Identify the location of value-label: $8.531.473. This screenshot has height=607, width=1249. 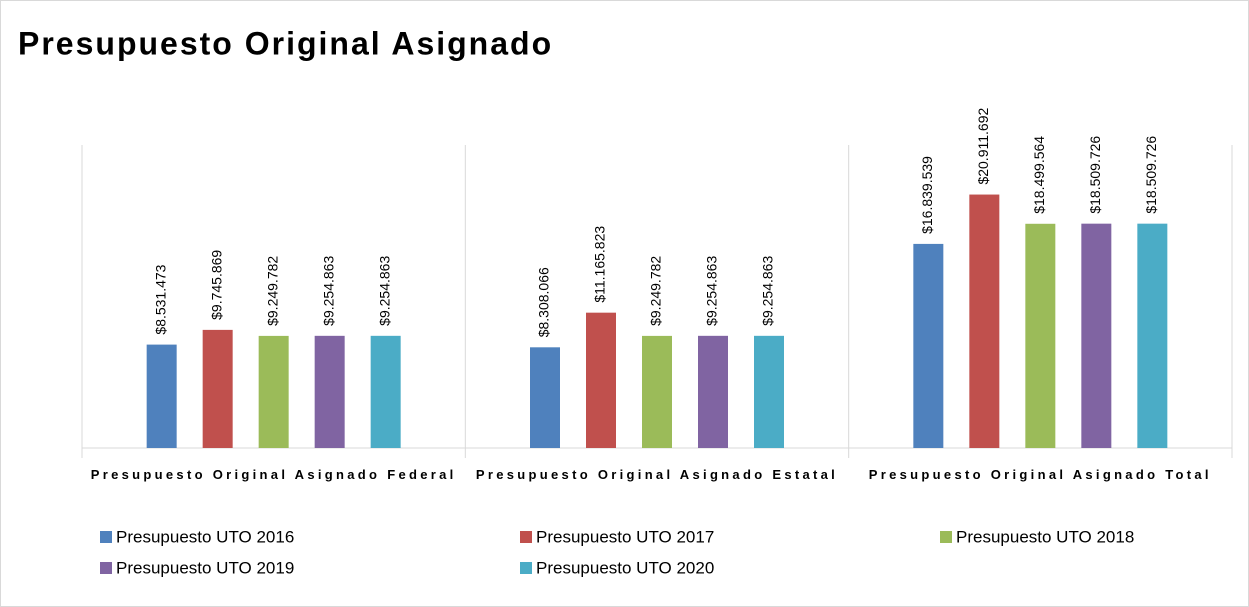
(160, 299).